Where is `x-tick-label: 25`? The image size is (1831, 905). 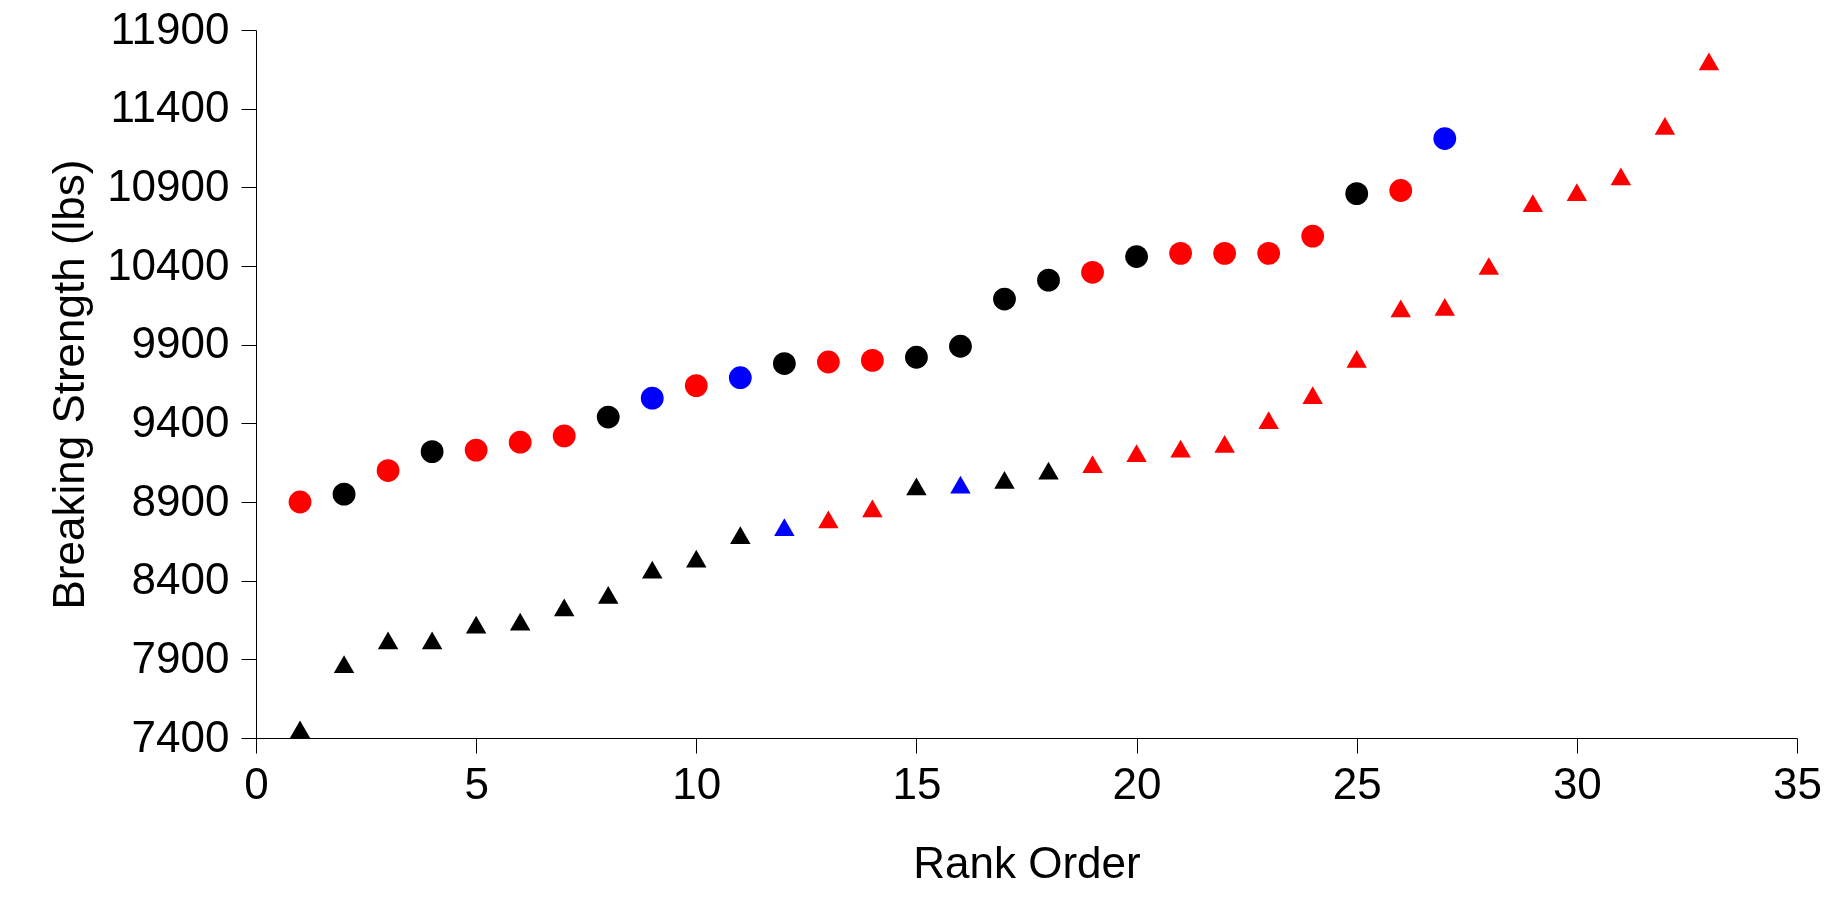
x-tick-label: 25 is located at coordinates (1357, 783).